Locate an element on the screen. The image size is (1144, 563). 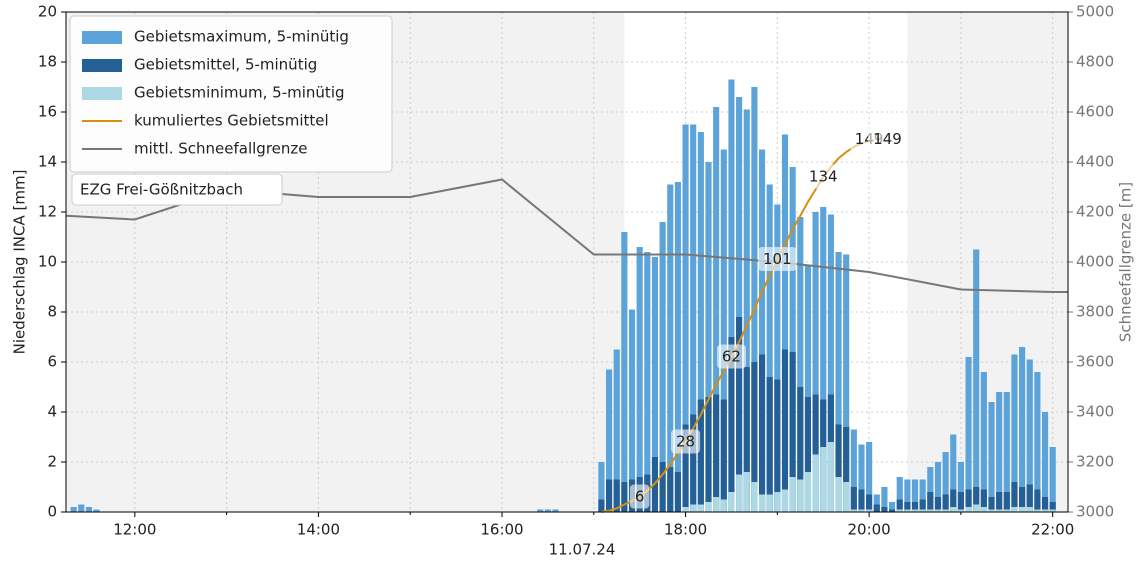
y2-tick-label: 3200 is located at coordinates (1095, 462).